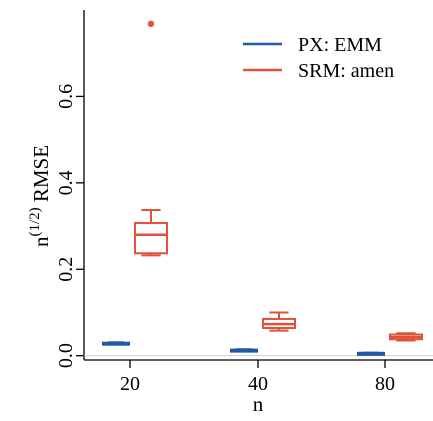 The height and width of the screenshot is (421, 433). Describe the element at coordinates (385, 384) in the screenshot. I see `x-tick-label: 80` at that location.